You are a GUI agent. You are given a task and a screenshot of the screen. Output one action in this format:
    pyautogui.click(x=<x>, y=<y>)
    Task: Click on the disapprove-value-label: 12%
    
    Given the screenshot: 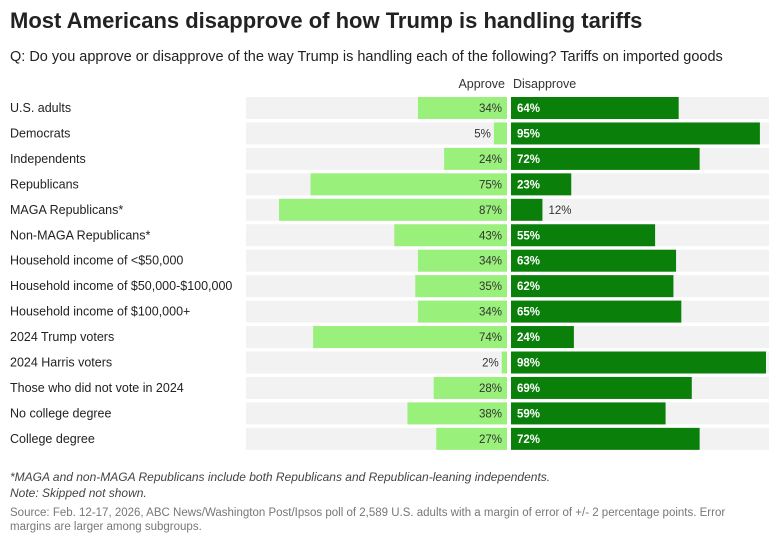 What is the action you would take?
    pyautogui.click(x=559, y=211)
    